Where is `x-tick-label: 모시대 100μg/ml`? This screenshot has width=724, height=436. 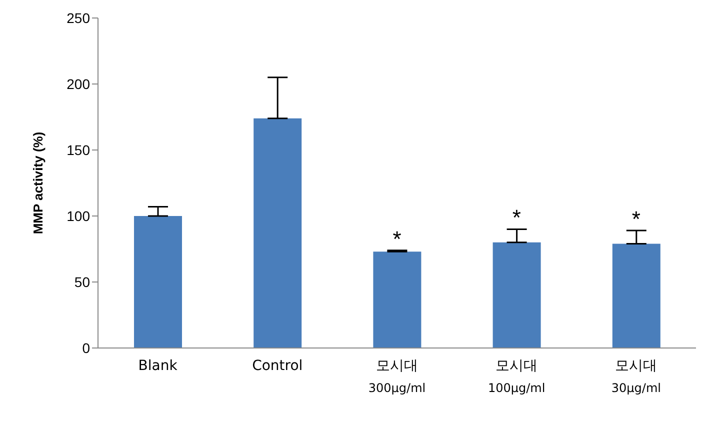
x-tick-label: 모시대 100μg/ml is located at coordinates (517, 376).